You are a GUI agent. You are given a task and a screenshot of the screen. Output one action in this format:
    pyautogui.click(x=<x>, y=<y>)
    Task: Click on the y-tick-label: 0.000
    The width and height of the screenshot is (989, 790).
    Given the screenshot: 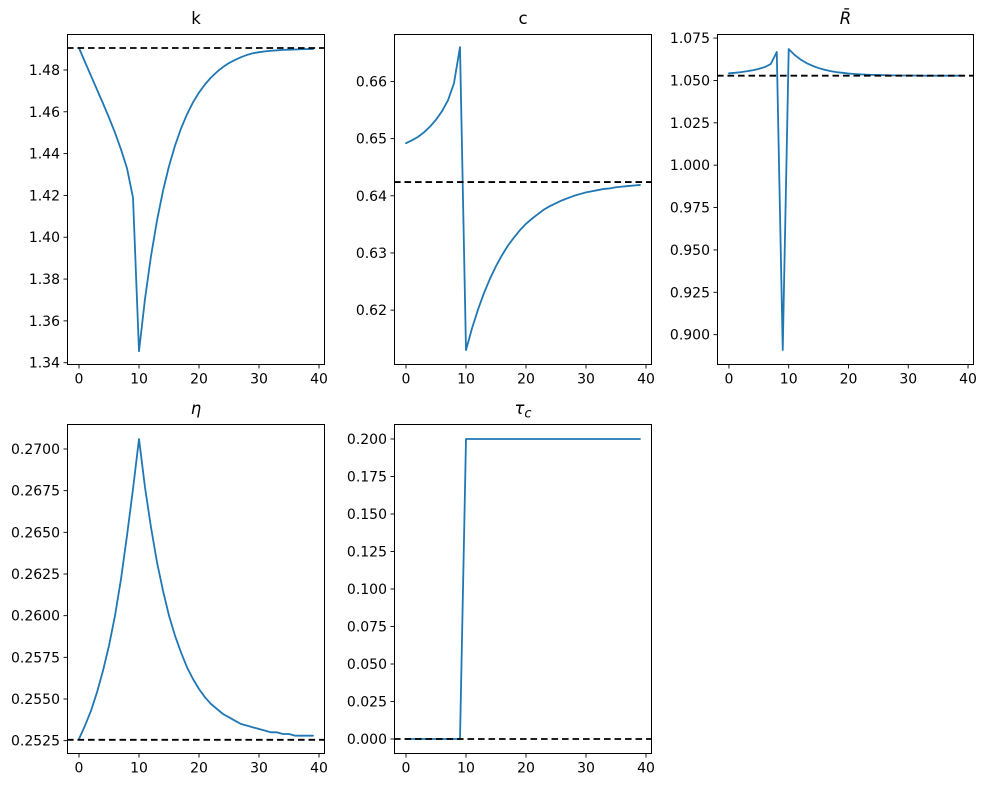 What is the action you would take?
    pyautogui.click(x=367, y=740)
    